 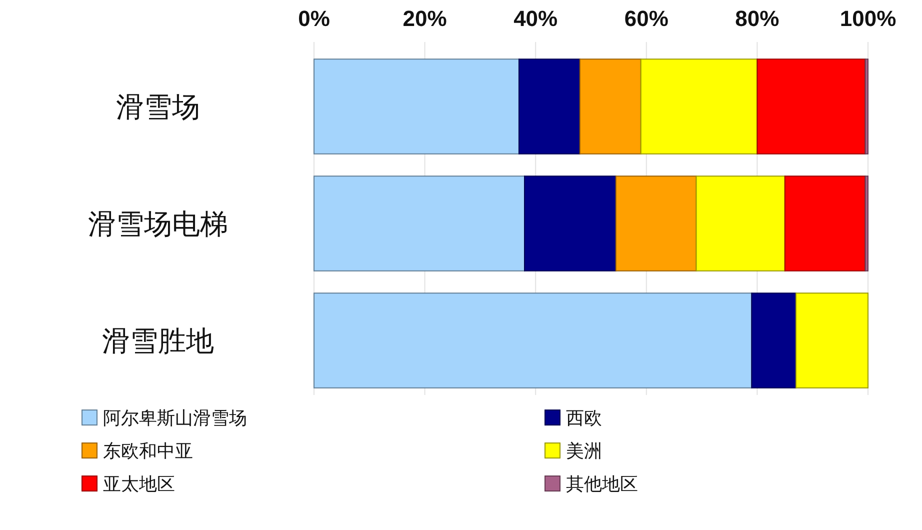 What do you see at coordinates (158, 341) in the screenshot?
I see `y-tick-label: 滑雪胜地` at bounding box center [158, 341].